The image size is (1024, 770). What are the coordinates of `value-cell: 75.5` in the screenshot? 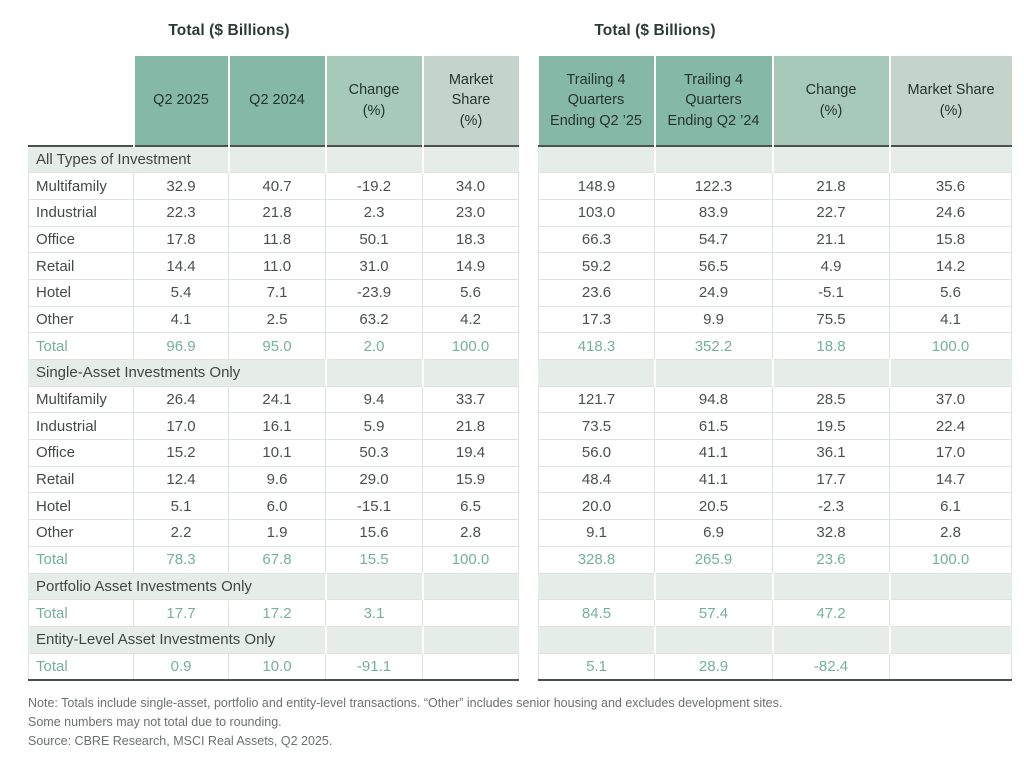 It's located at (831, 319).